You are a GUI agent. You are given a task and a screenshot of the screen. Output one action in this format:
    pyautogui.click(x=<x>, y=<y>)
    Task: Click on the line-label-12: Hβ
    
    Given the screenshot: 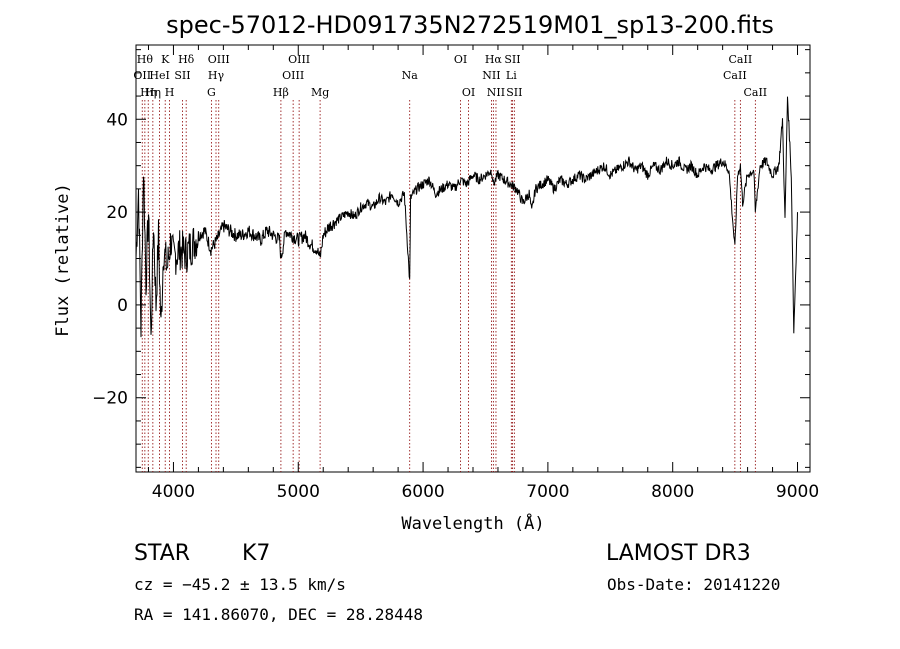 What is the action you would take?
    pyautogui.click(x=281, y=92)
    